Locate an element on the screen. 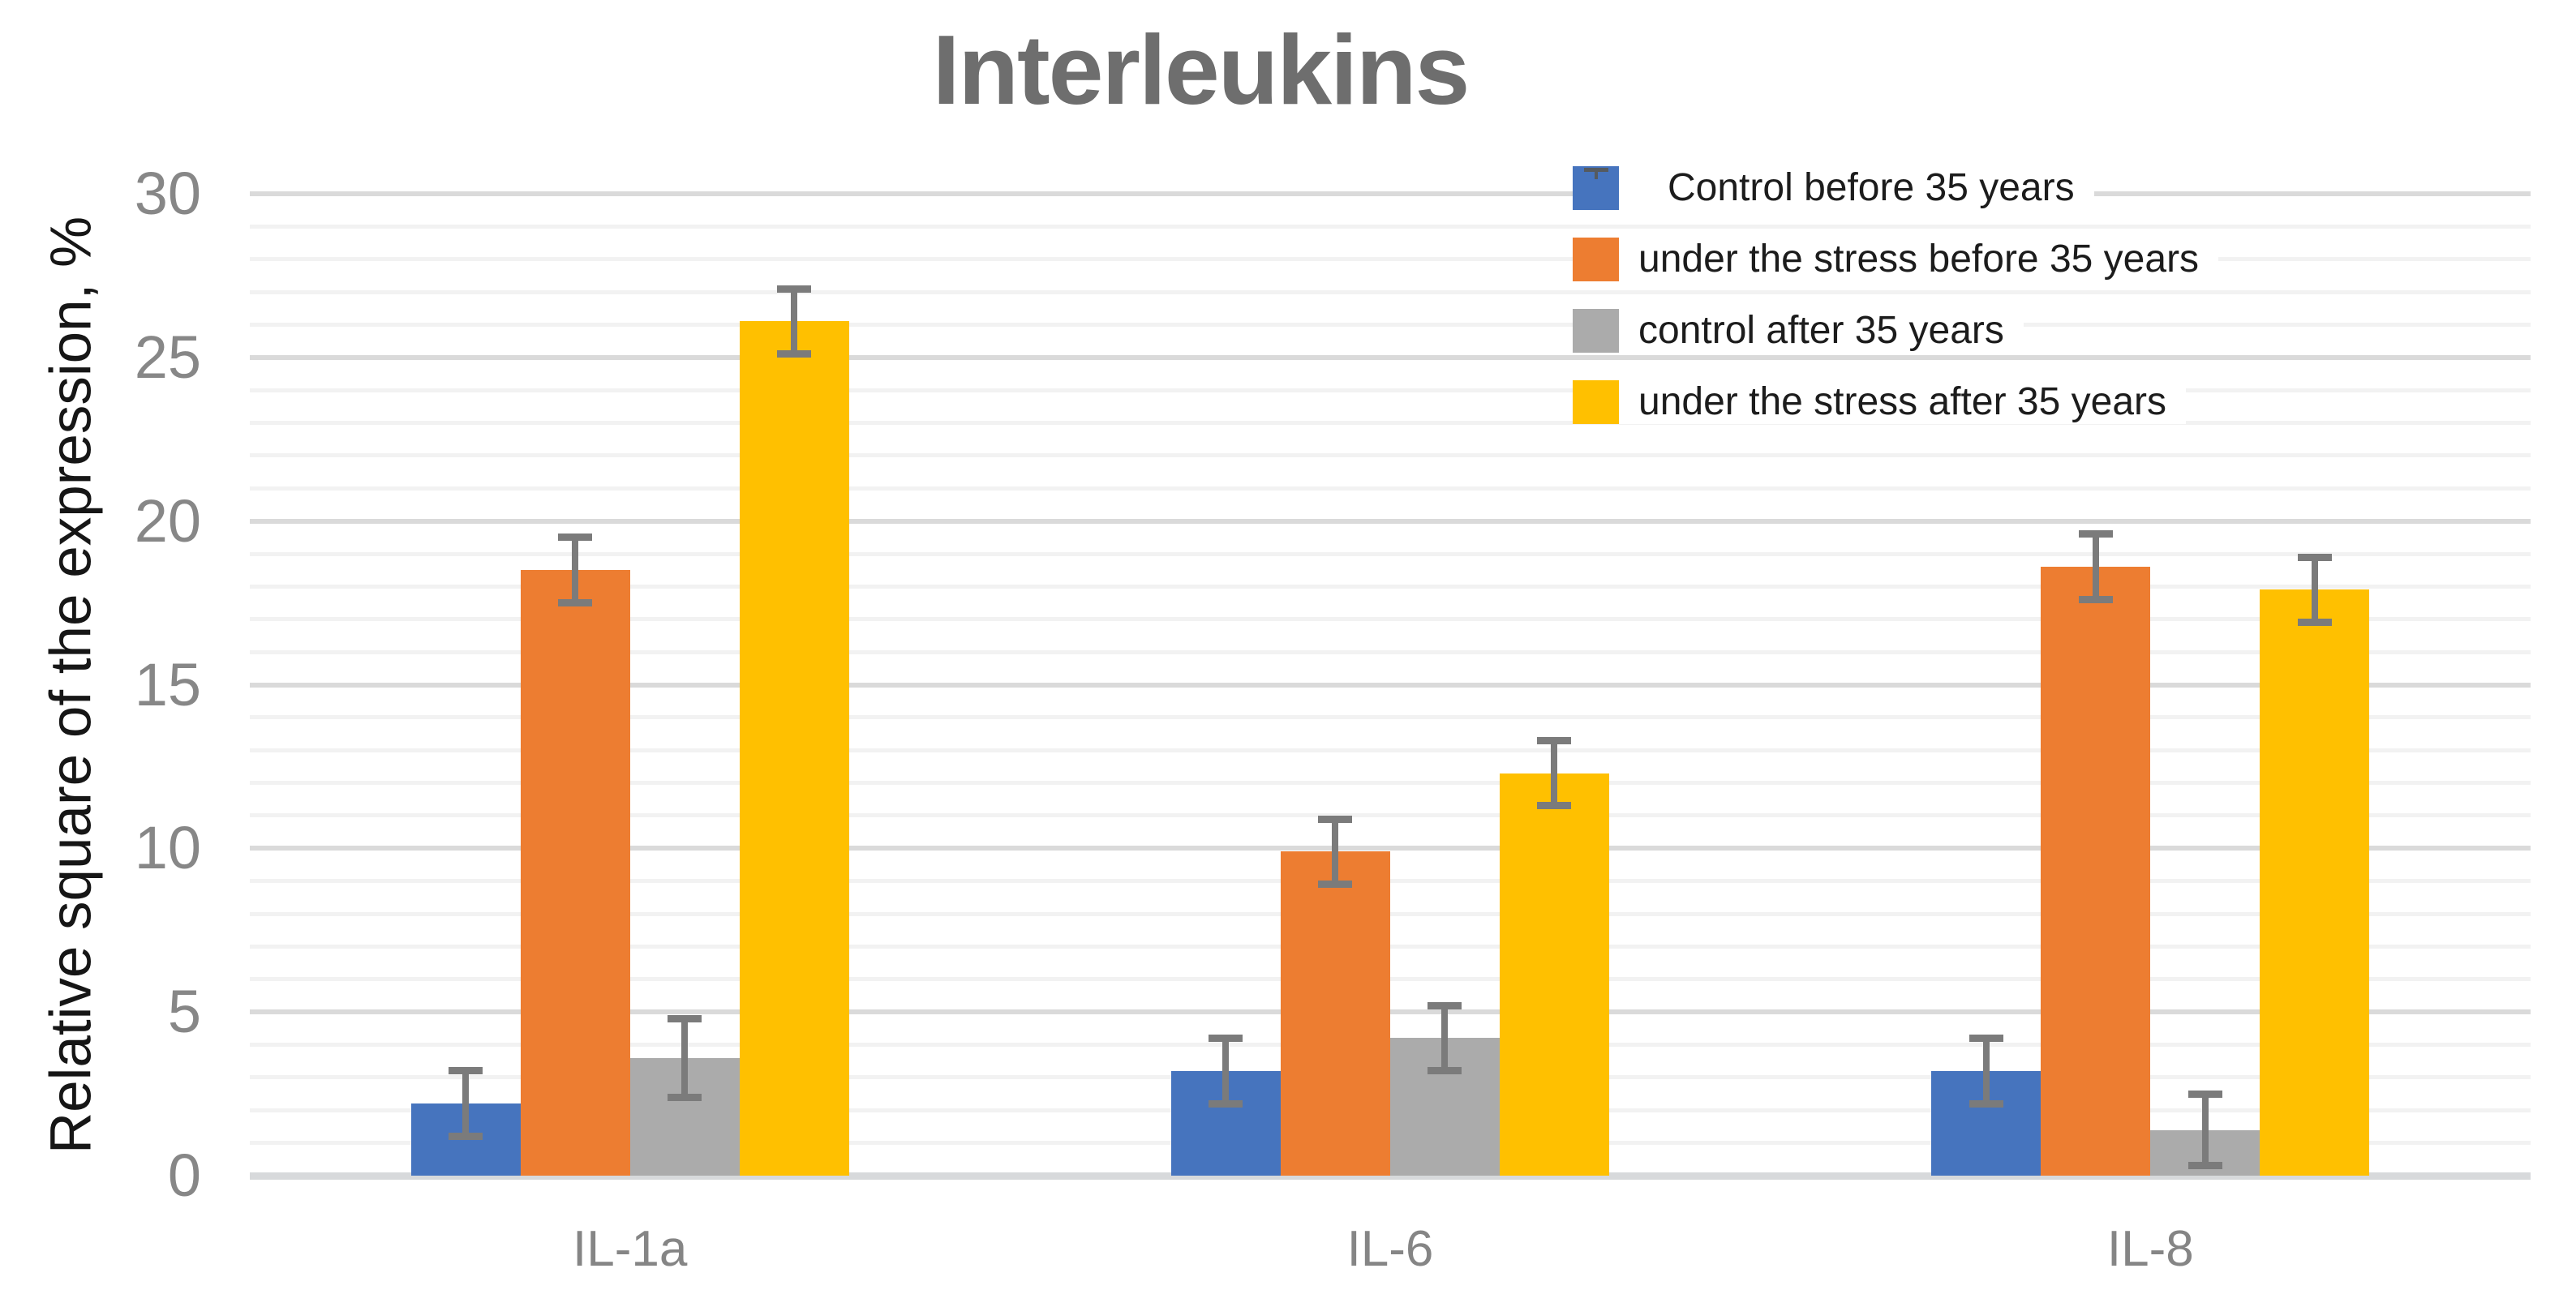  error-cap-top-IL-6-s4 is located at coordinates (1554, 740).